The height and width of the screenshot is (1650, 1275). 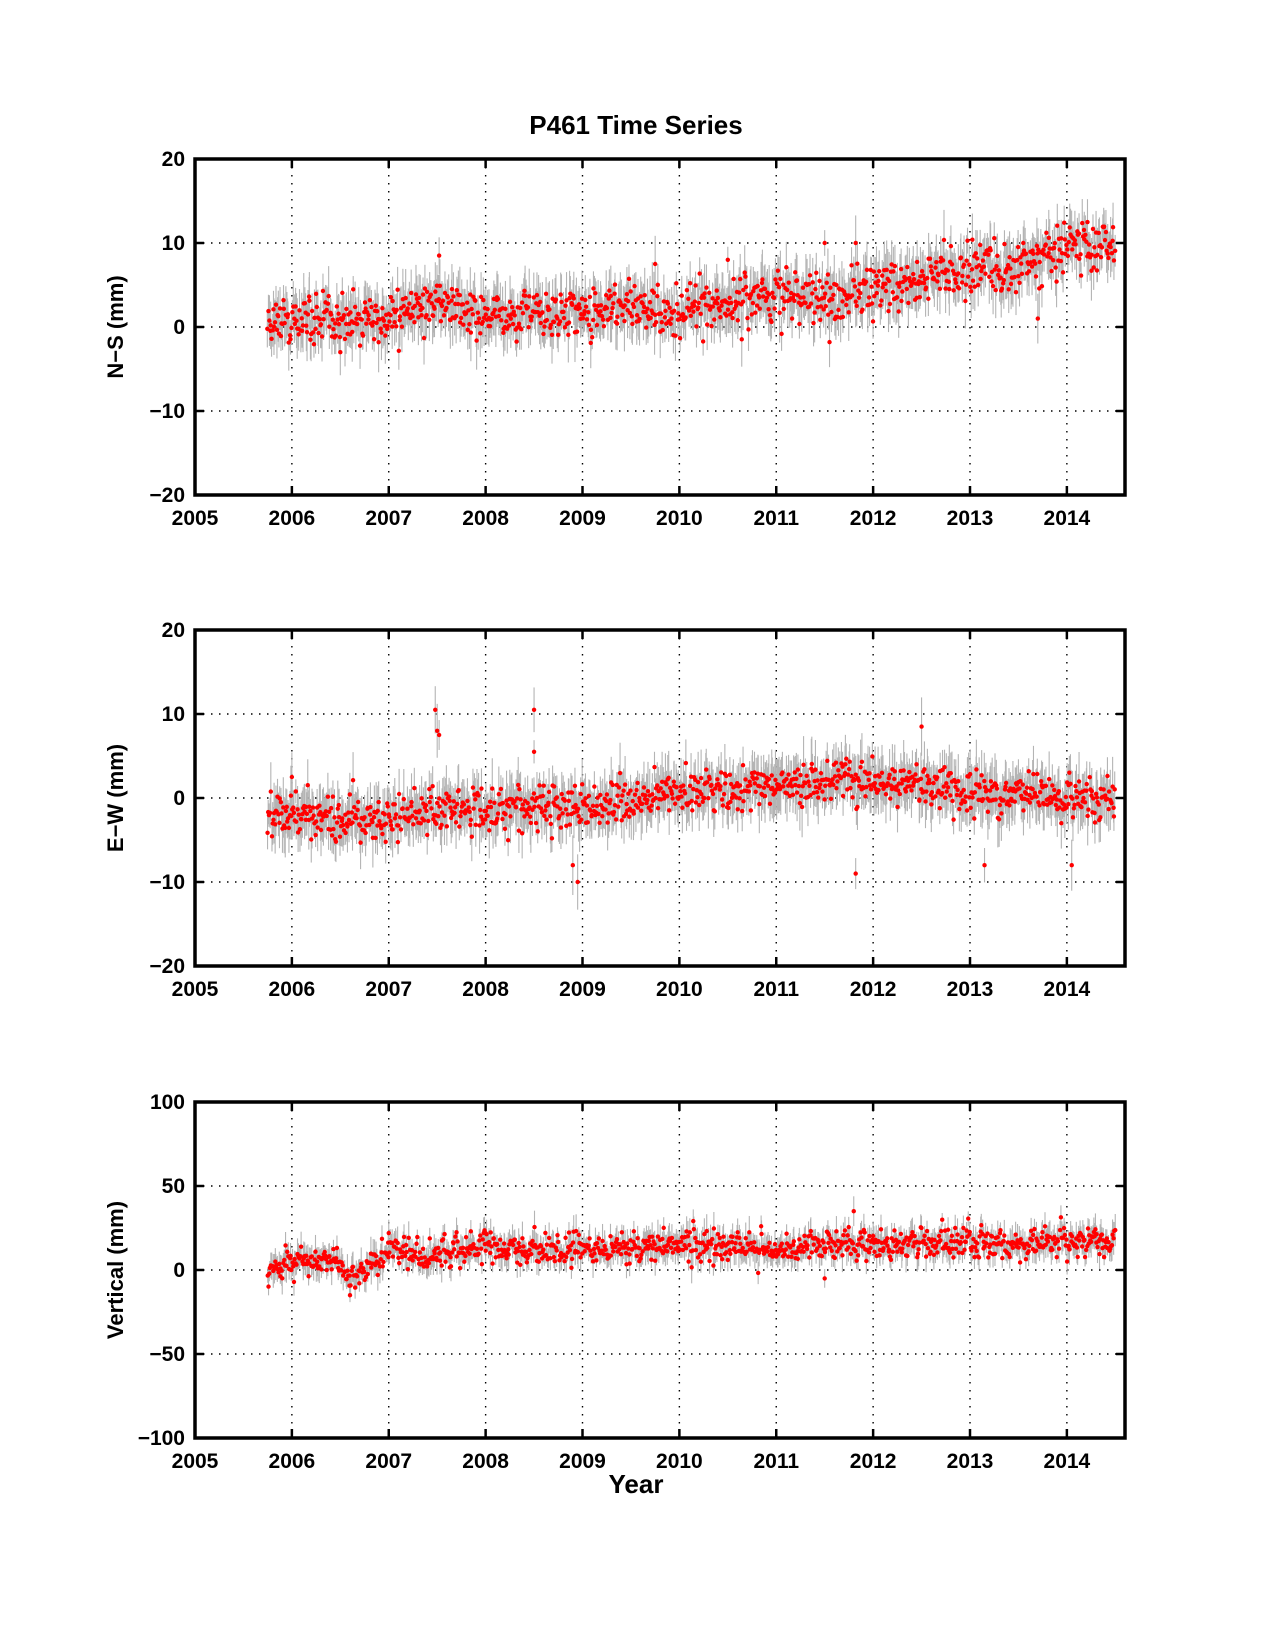 I want to click on x-tick-label: 2008, so click(x=485, y=518).